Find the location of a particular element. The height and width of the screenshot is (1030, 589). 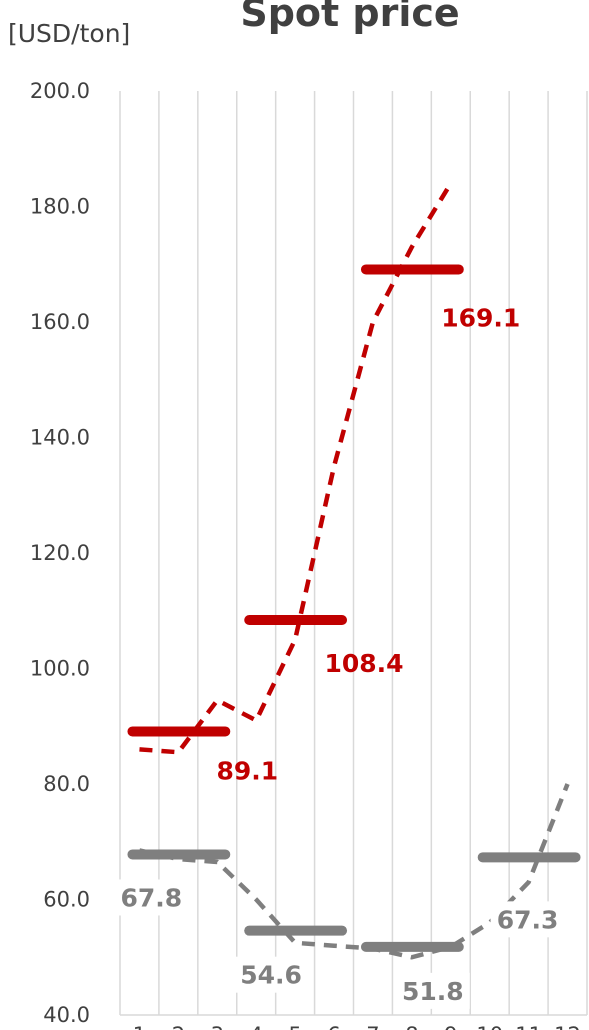

x-tick-label: 6 is located at coordinates (333, 1026).